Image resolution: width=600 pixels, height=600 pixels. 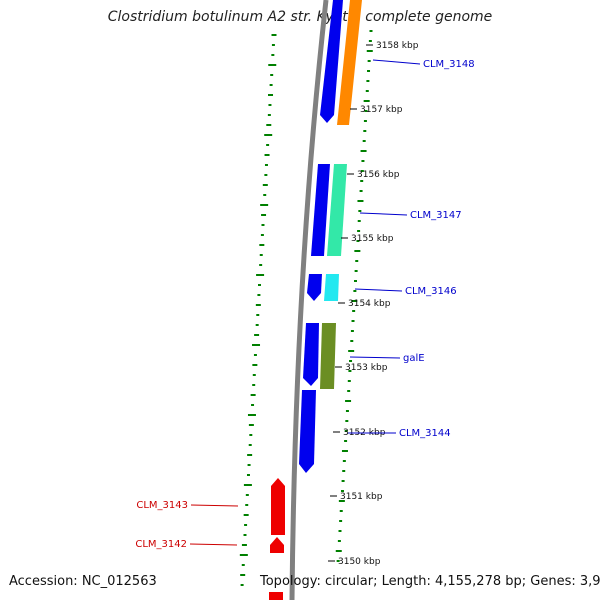 What do you see at coordinates (320, 210) in the screenshot?
I see `gene-forward-clm3147` at bounding box center [320, 210].